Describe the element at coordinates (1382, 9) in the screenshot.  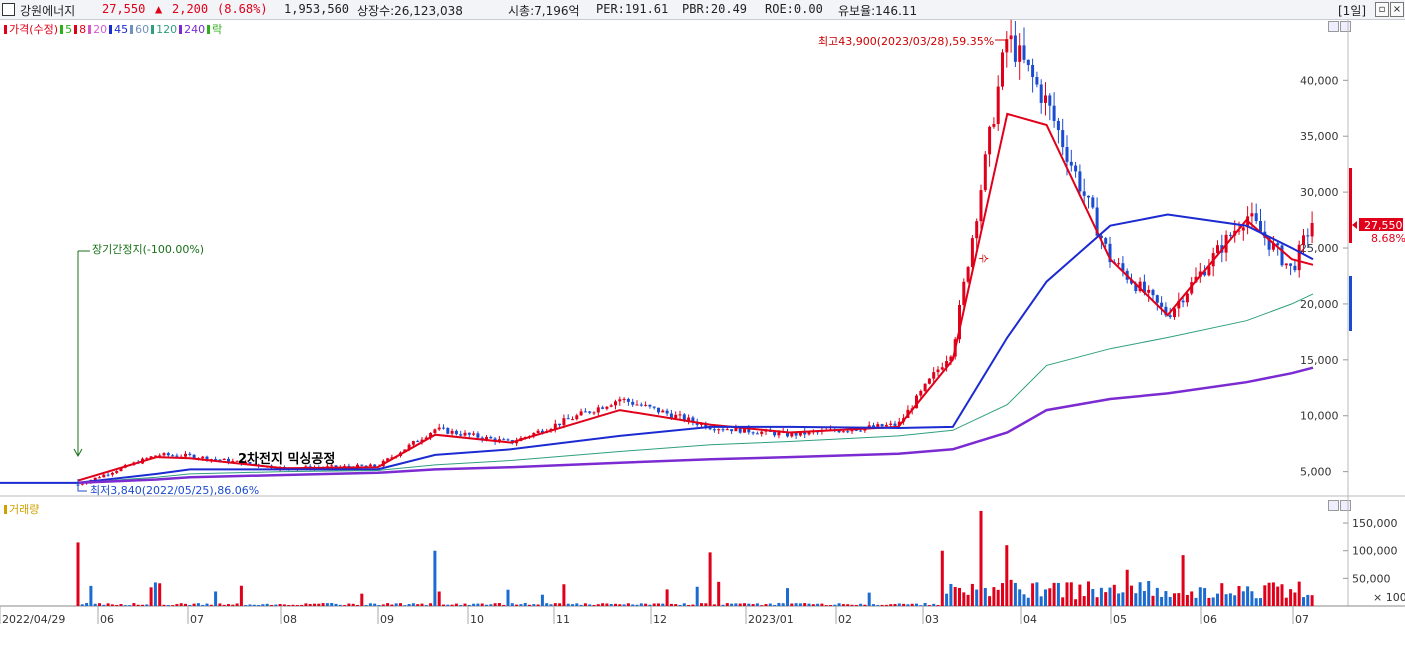
I see `maximize-button: ▫` at that location.